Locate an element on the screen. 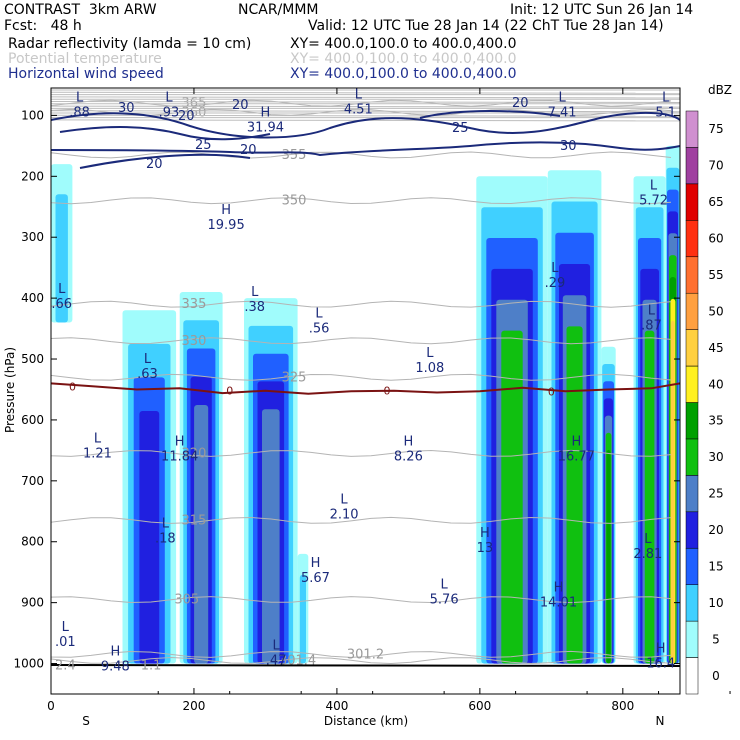  colorbar-label: 5 is located at coordinates (716, 639).